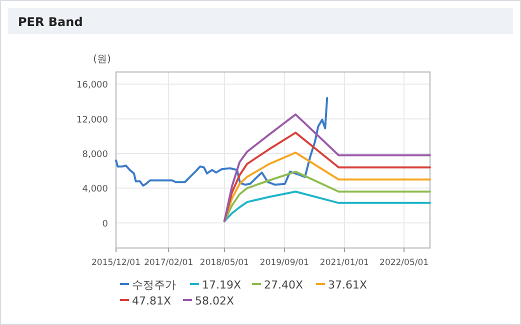 The height and width of the screenshot is (325, 521). What do you see at coordinates (116, 263) in the screenshot?
I see `x-tick-label: 2015/12/01` at bounding box center [116, 263].